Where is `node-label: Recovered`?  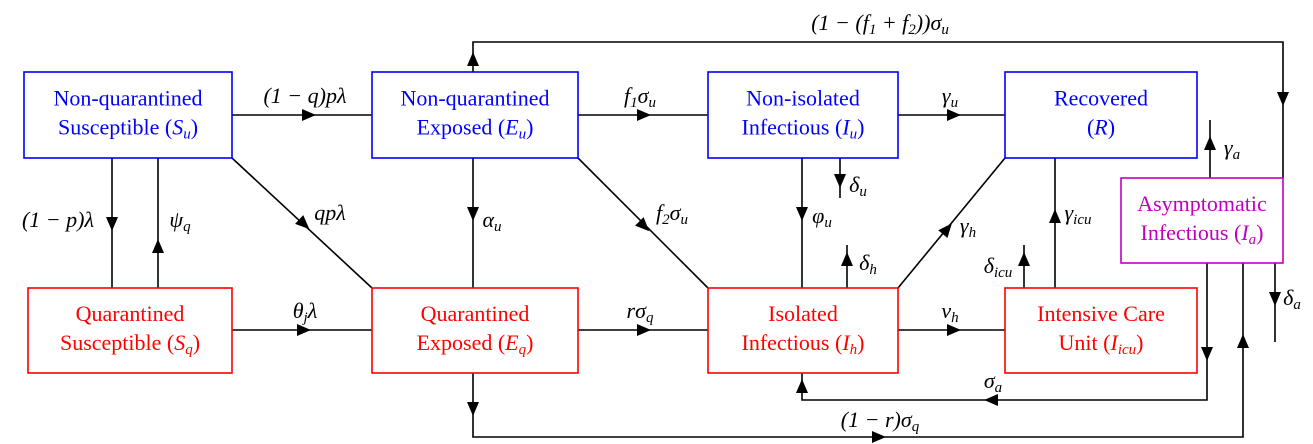
node-label: Recovered is located at coordinates (1101, 98).